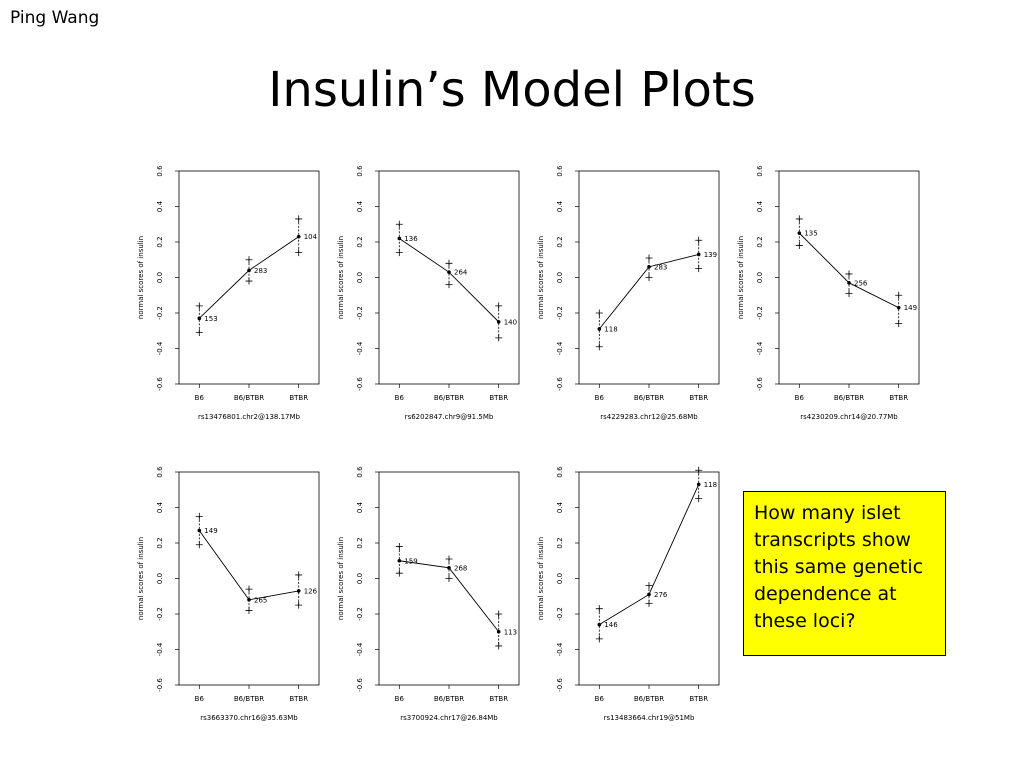  What do you see at coordinates (311, 237) in the screenshot?
I see `count-label: 104` at bounding box center [311, 237].